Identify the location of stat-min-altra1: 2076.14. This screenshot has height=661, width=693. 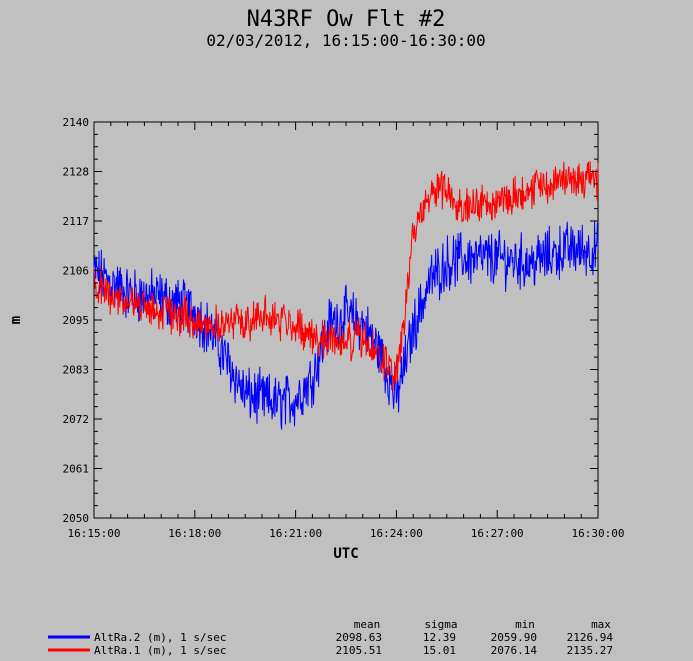
(514, 650).